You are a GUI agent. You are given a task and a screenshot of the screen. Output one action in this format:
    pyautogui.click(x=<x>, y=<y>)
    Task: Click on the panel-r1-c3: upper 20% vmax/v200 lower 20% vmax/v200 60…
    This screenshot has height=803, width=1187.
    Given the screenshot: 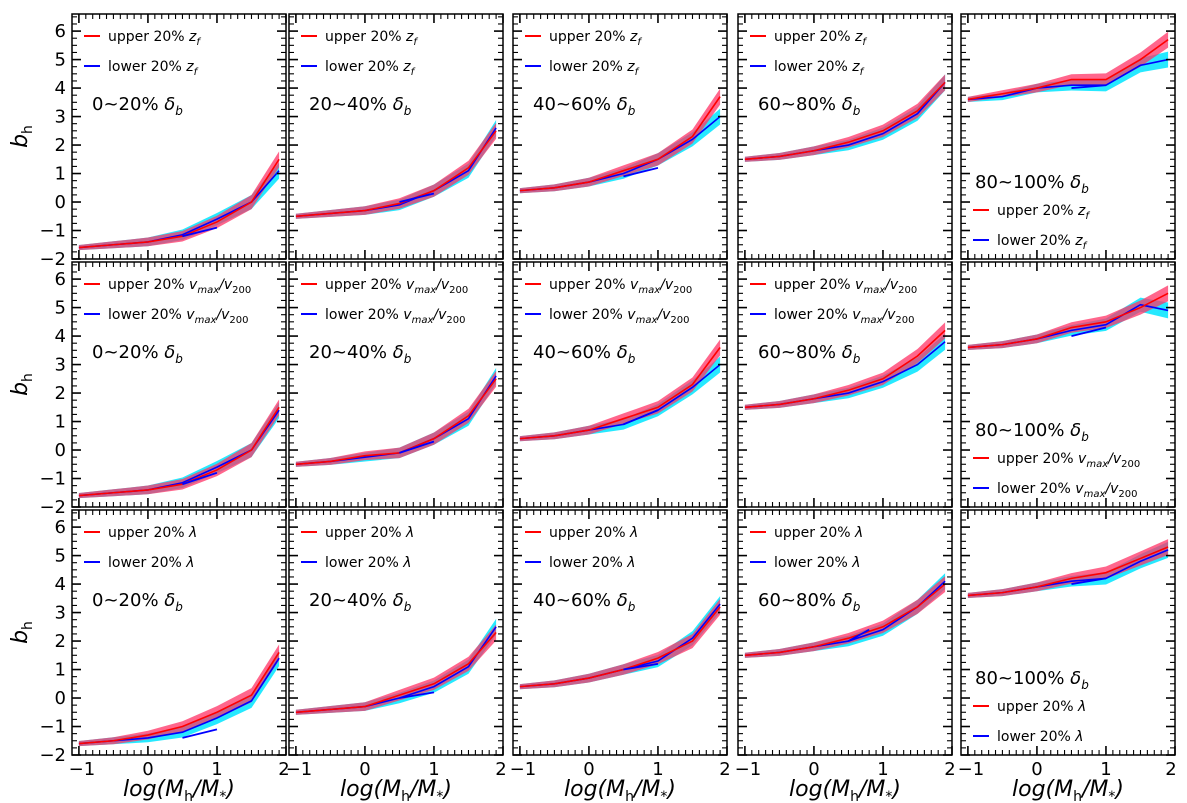 What is the action you would take?
    pyautogui.click(x=845, y=384)
    